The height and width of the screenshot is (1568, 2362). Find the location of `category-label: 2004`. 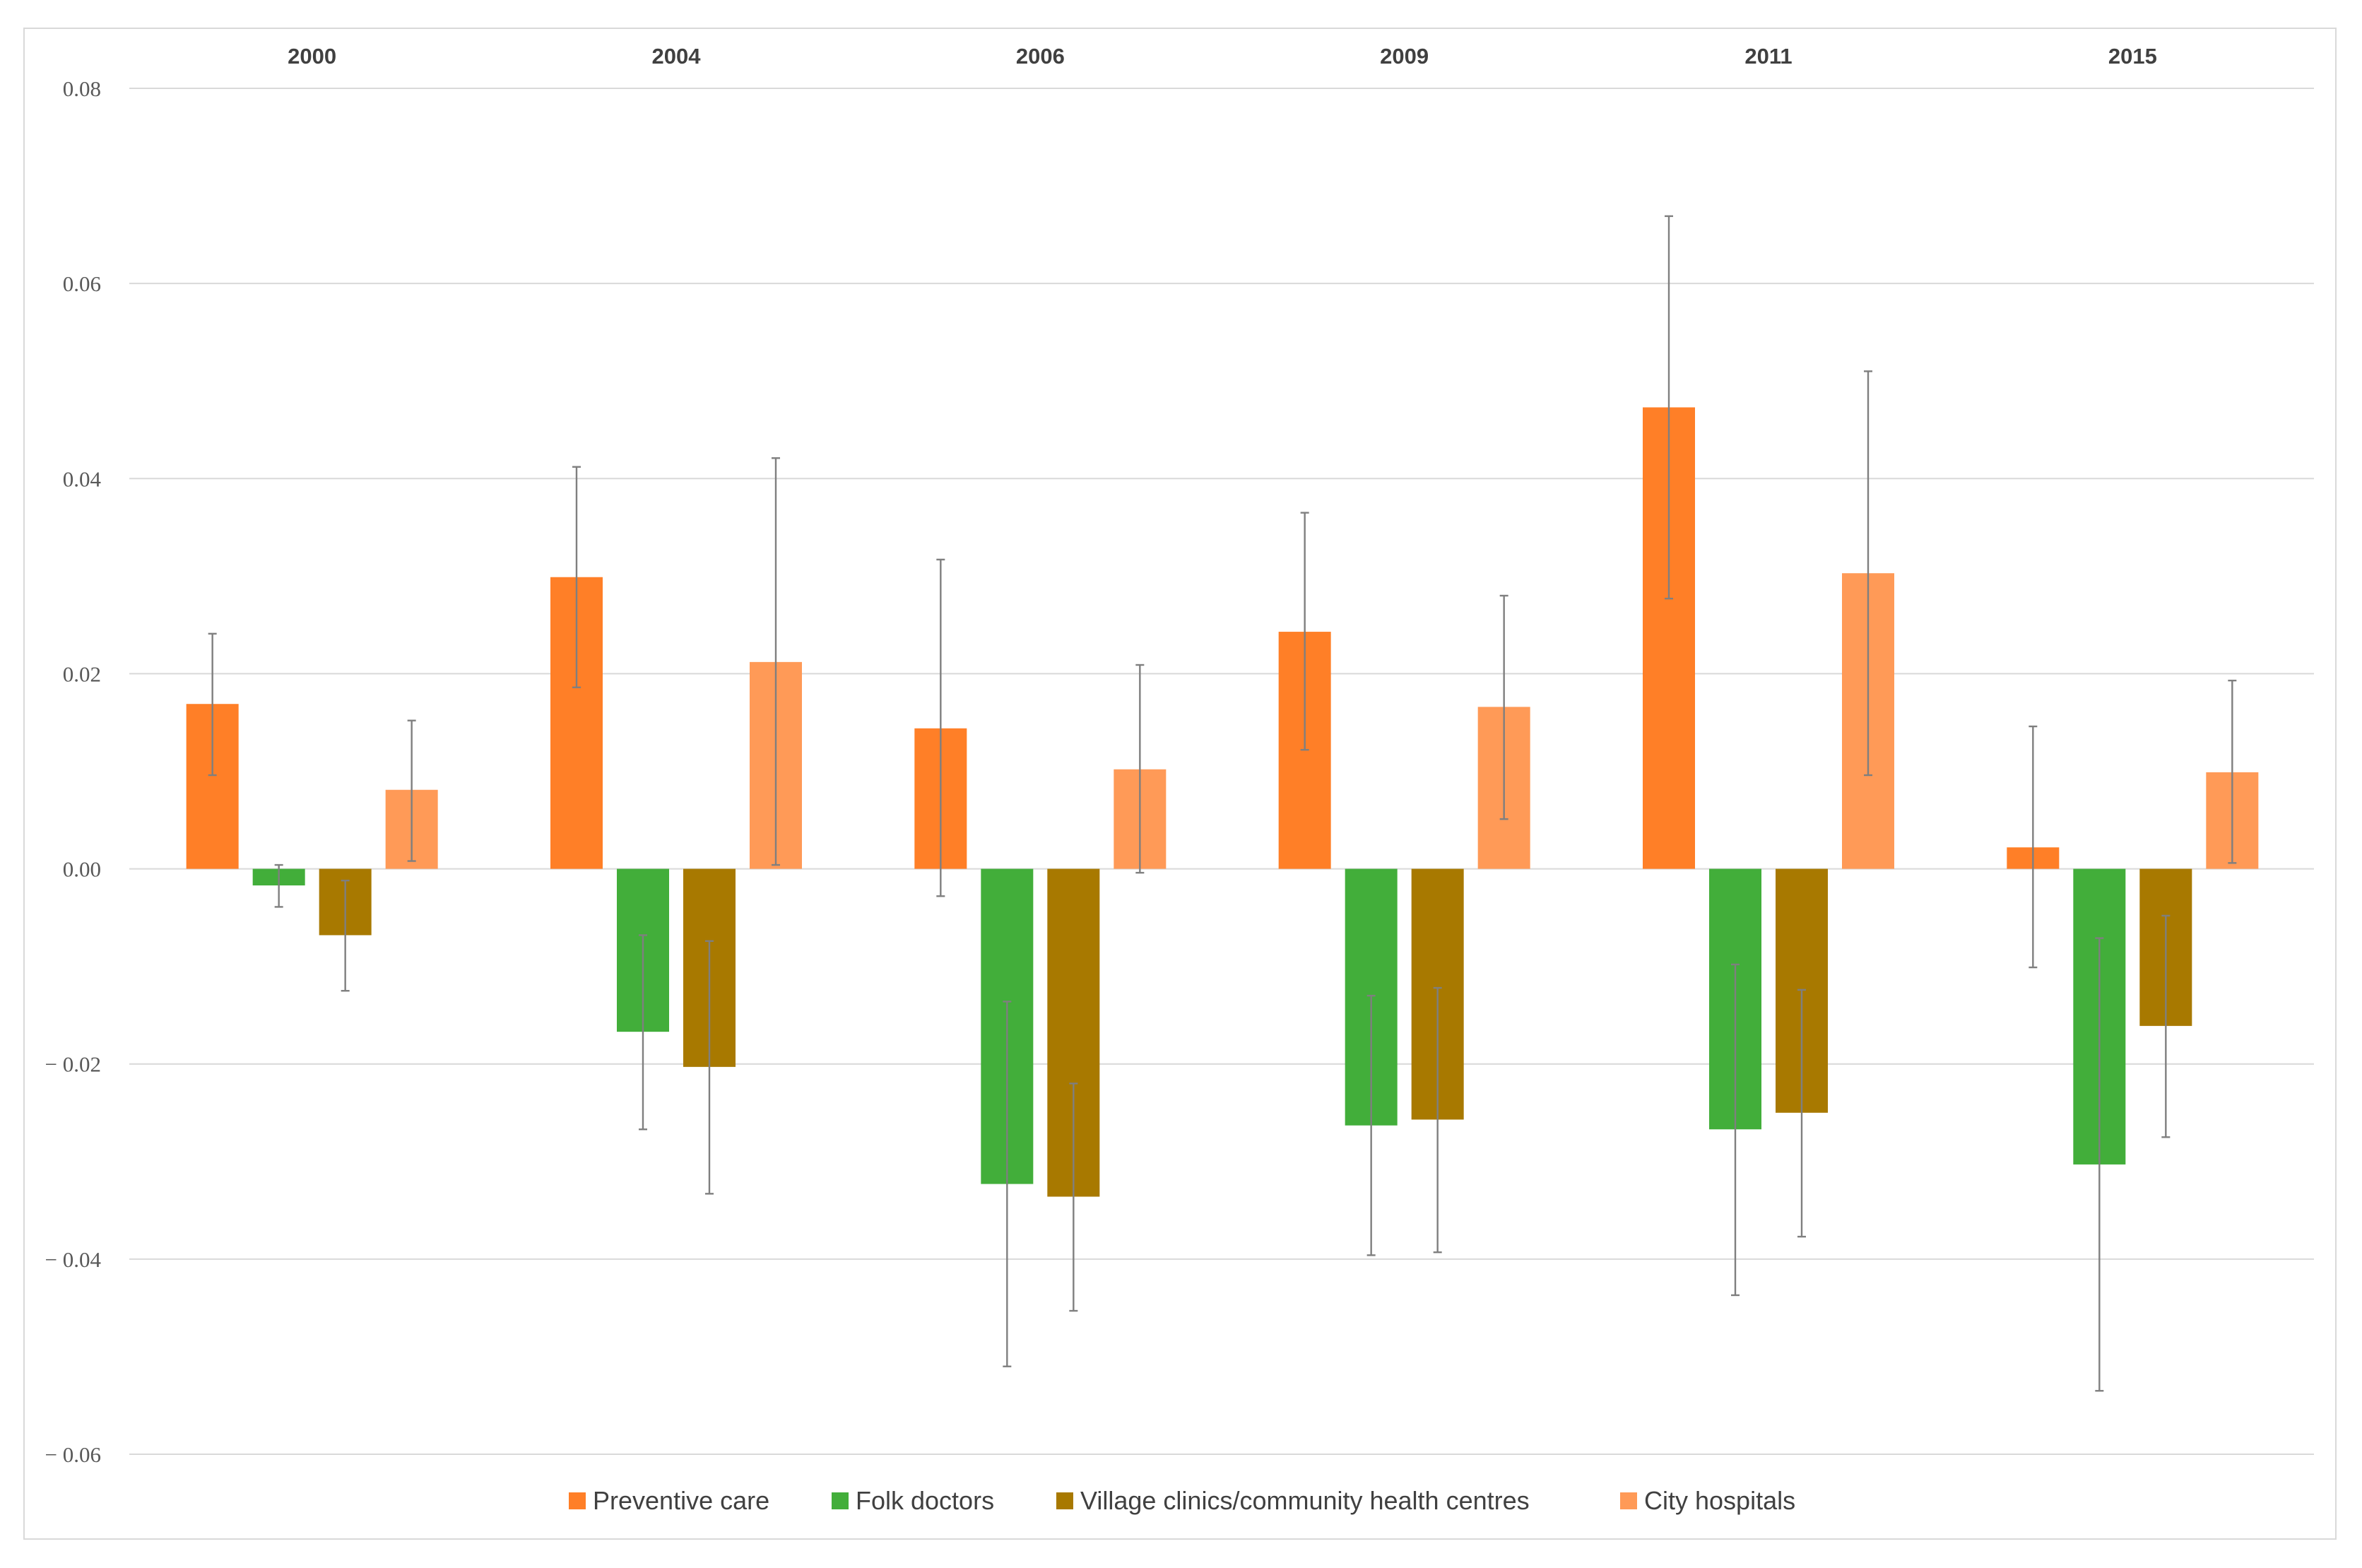

category-label: 2004 is located at coordinates (677, 56).